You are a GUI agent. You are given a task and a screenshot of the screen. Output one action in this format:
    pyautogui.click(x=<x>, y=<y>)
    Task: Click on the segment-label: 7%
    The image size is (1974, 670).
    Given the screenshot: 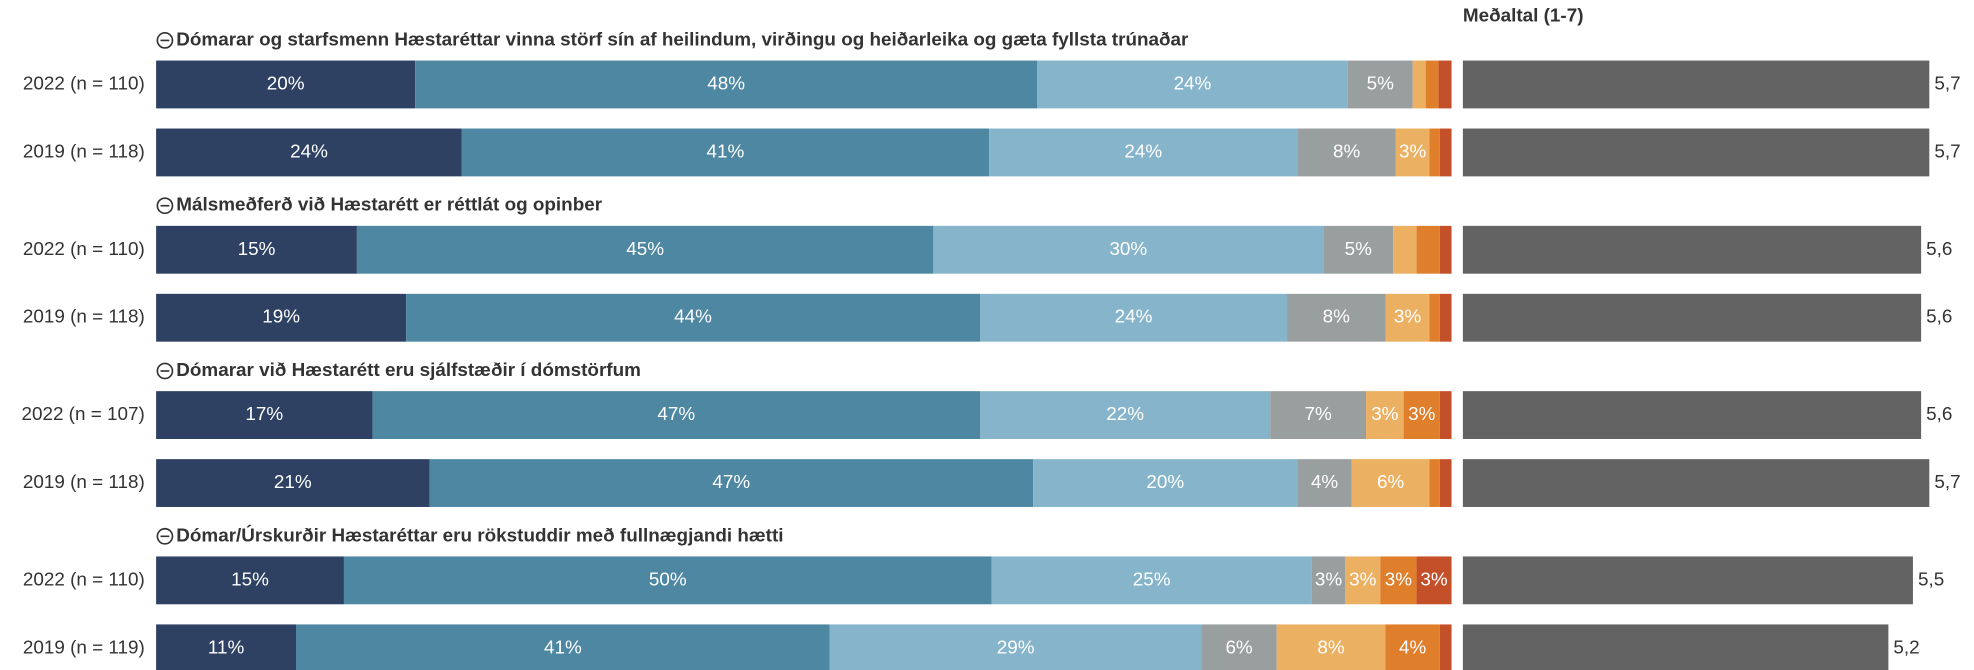 What is the action you would take?
    pyautogui.click(x=1317, y=414)
    